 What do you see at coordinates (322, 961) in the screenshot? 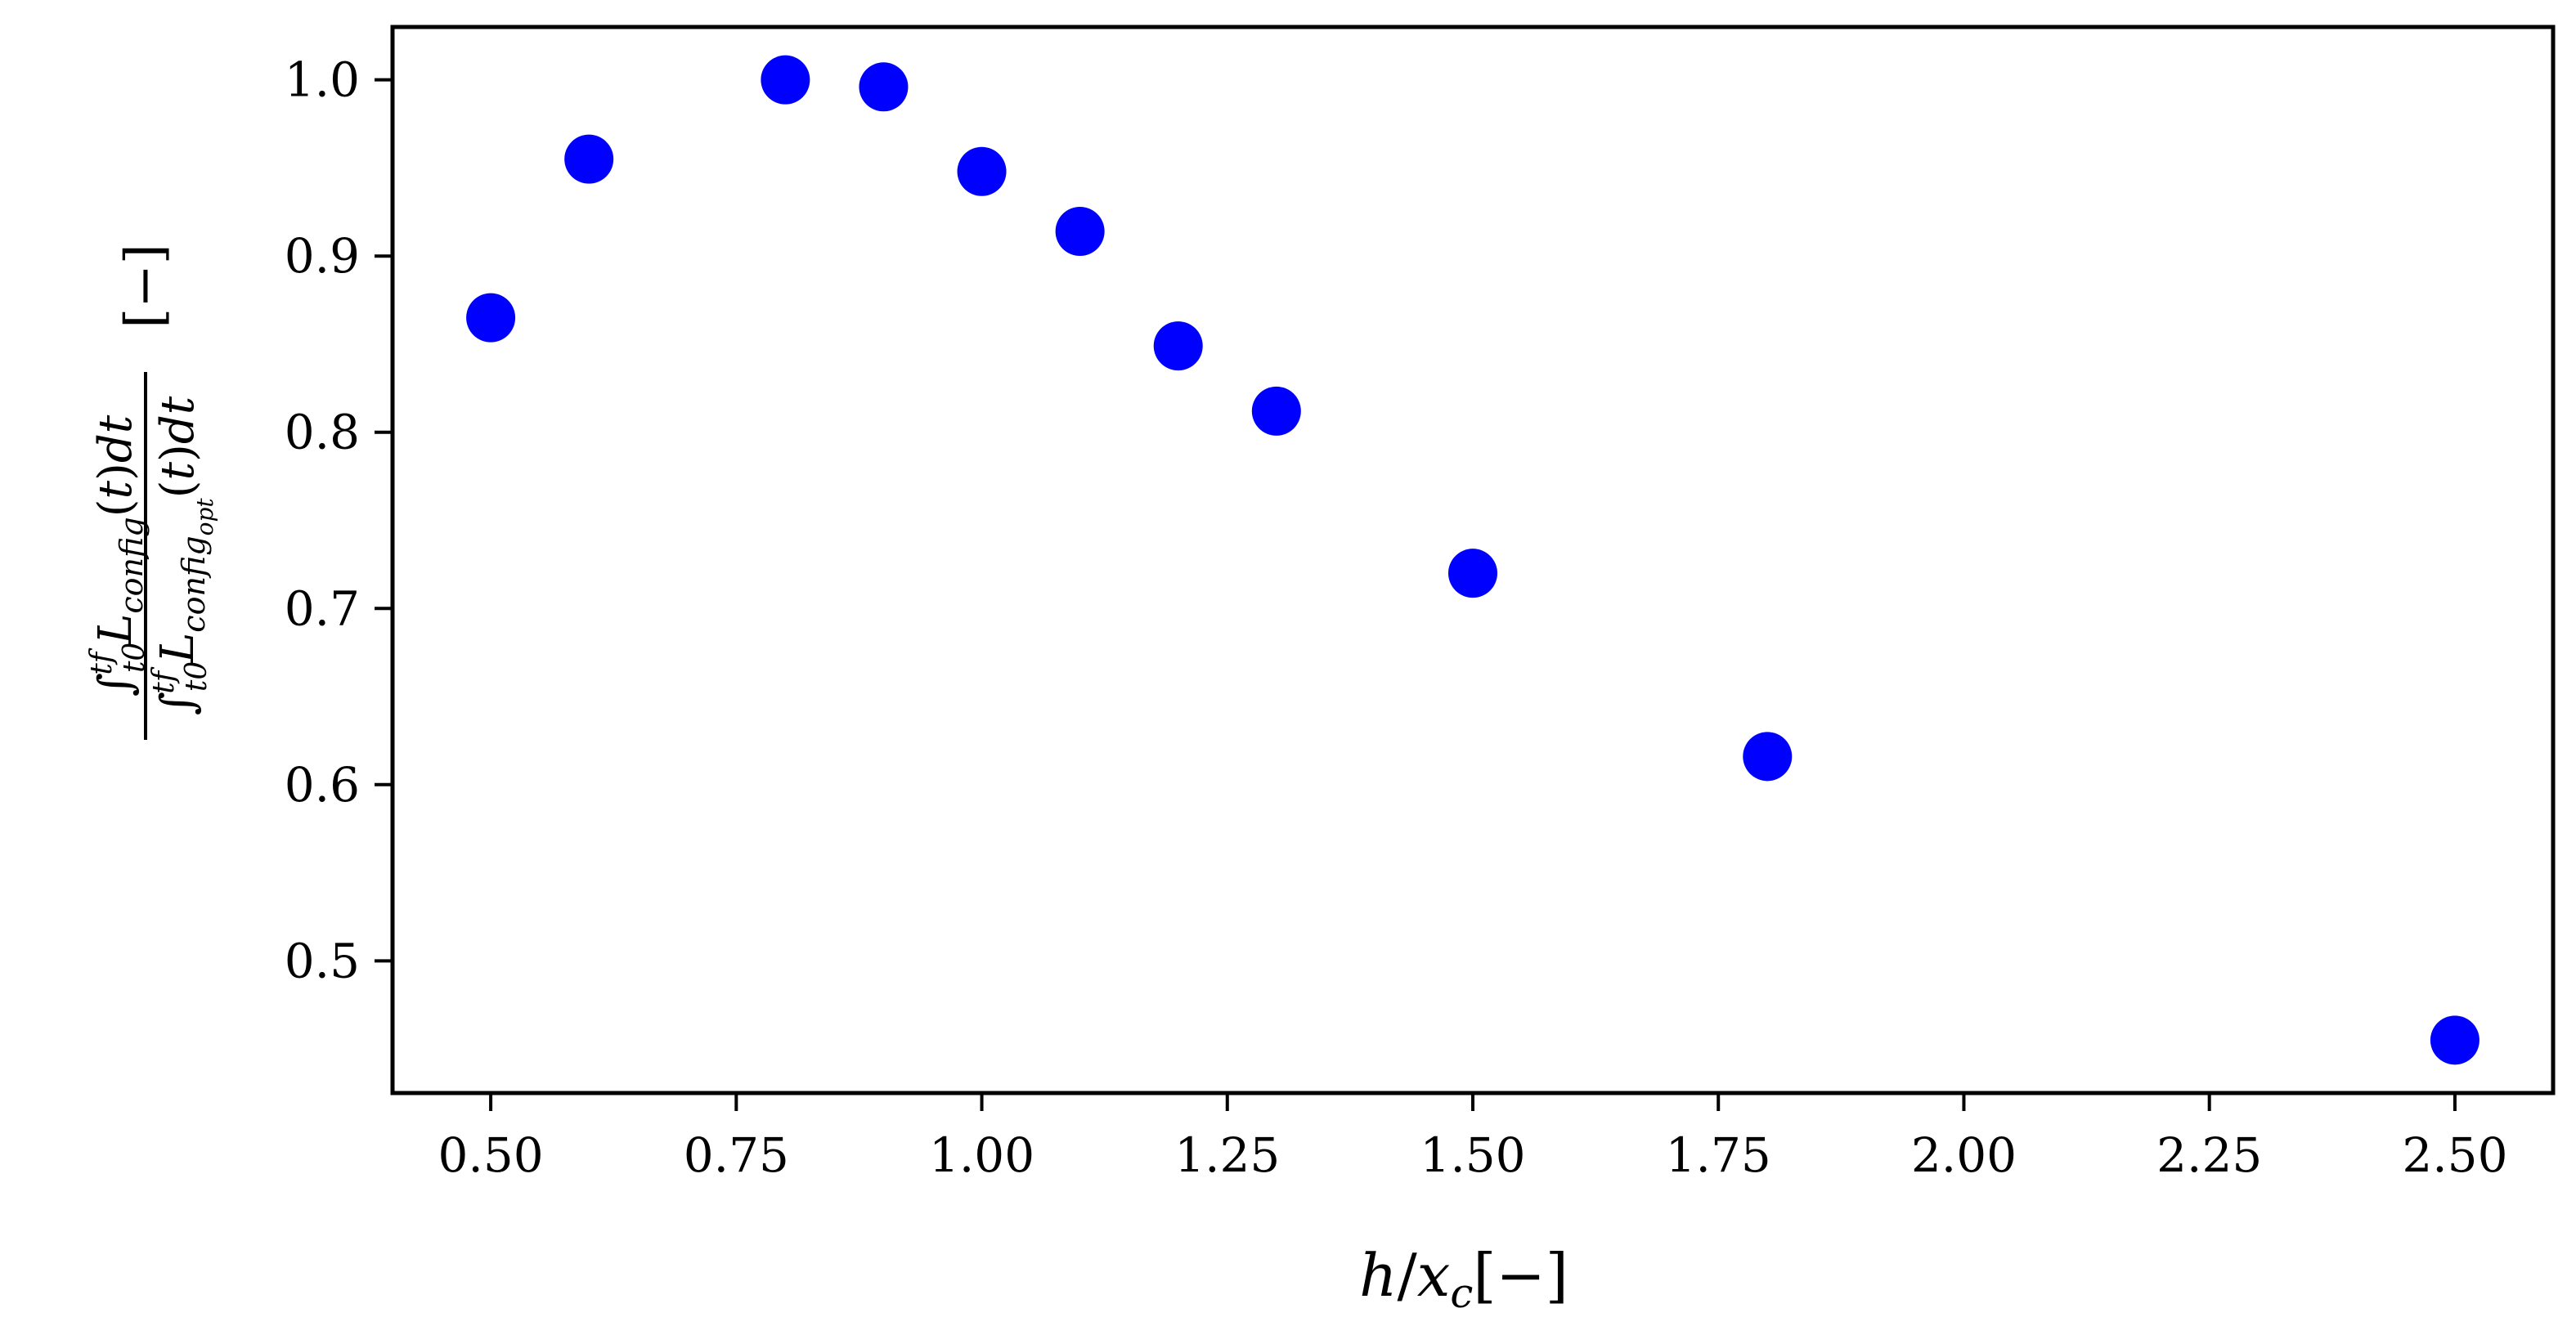
I see `y-tick-label: 0.5` at bounding box center [322, 961].